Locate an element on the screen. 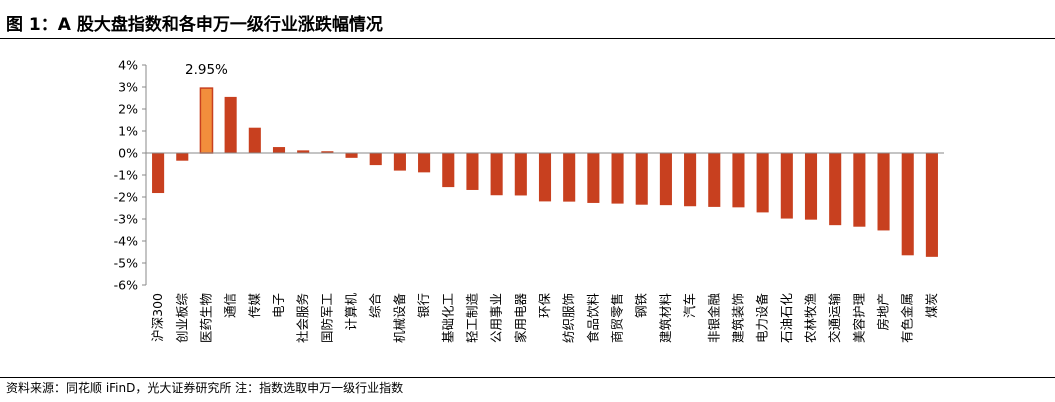 The width and height of the screenshot is (1055, 402). x-tick-label: 国防军工 is located at coordinates (326, 318).